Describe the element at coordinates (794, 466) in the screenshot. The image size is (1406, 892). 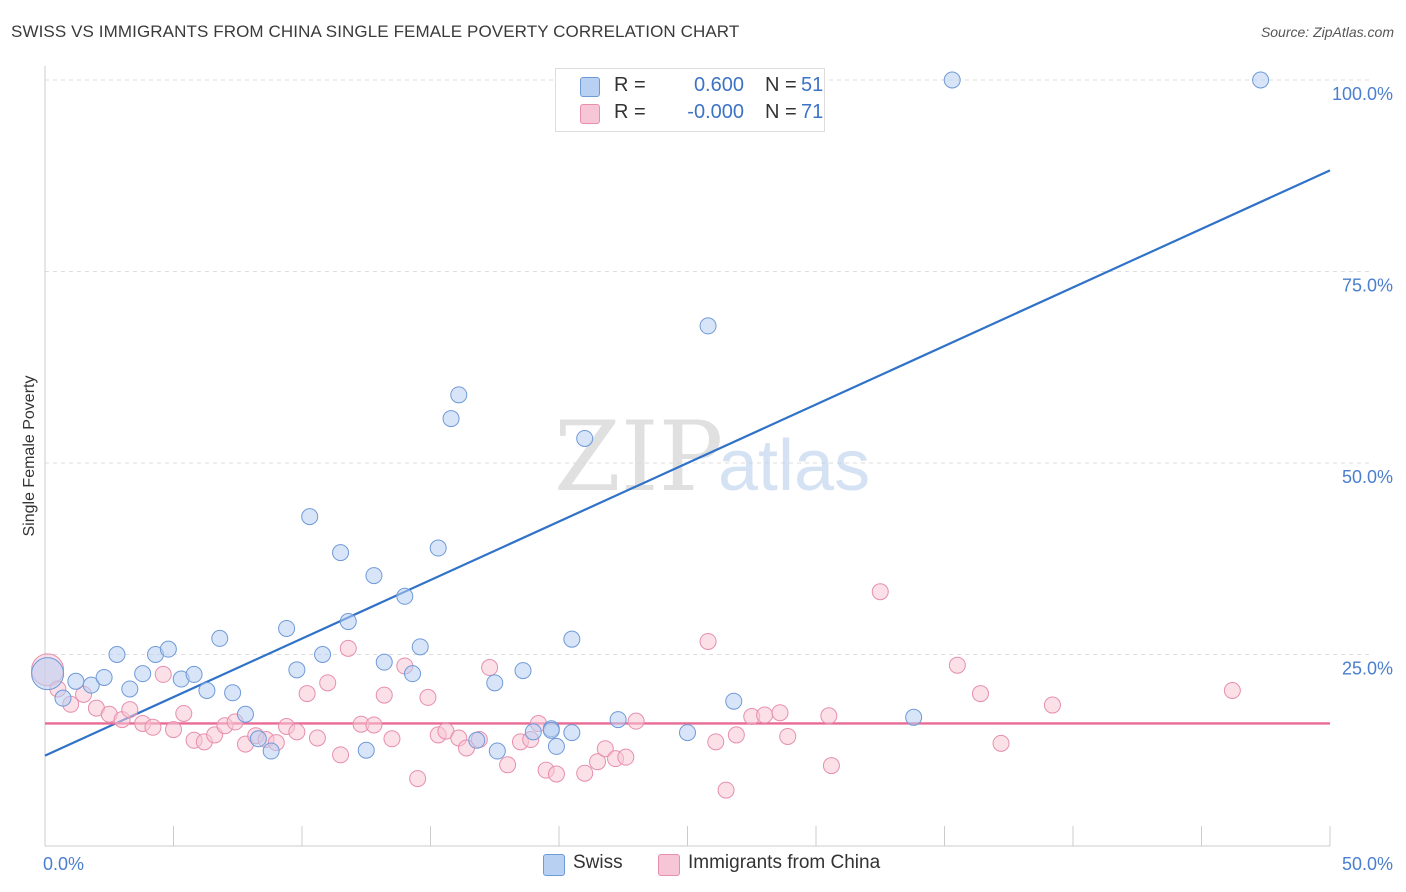
I see `watermark-atlas: atlas` at that location.